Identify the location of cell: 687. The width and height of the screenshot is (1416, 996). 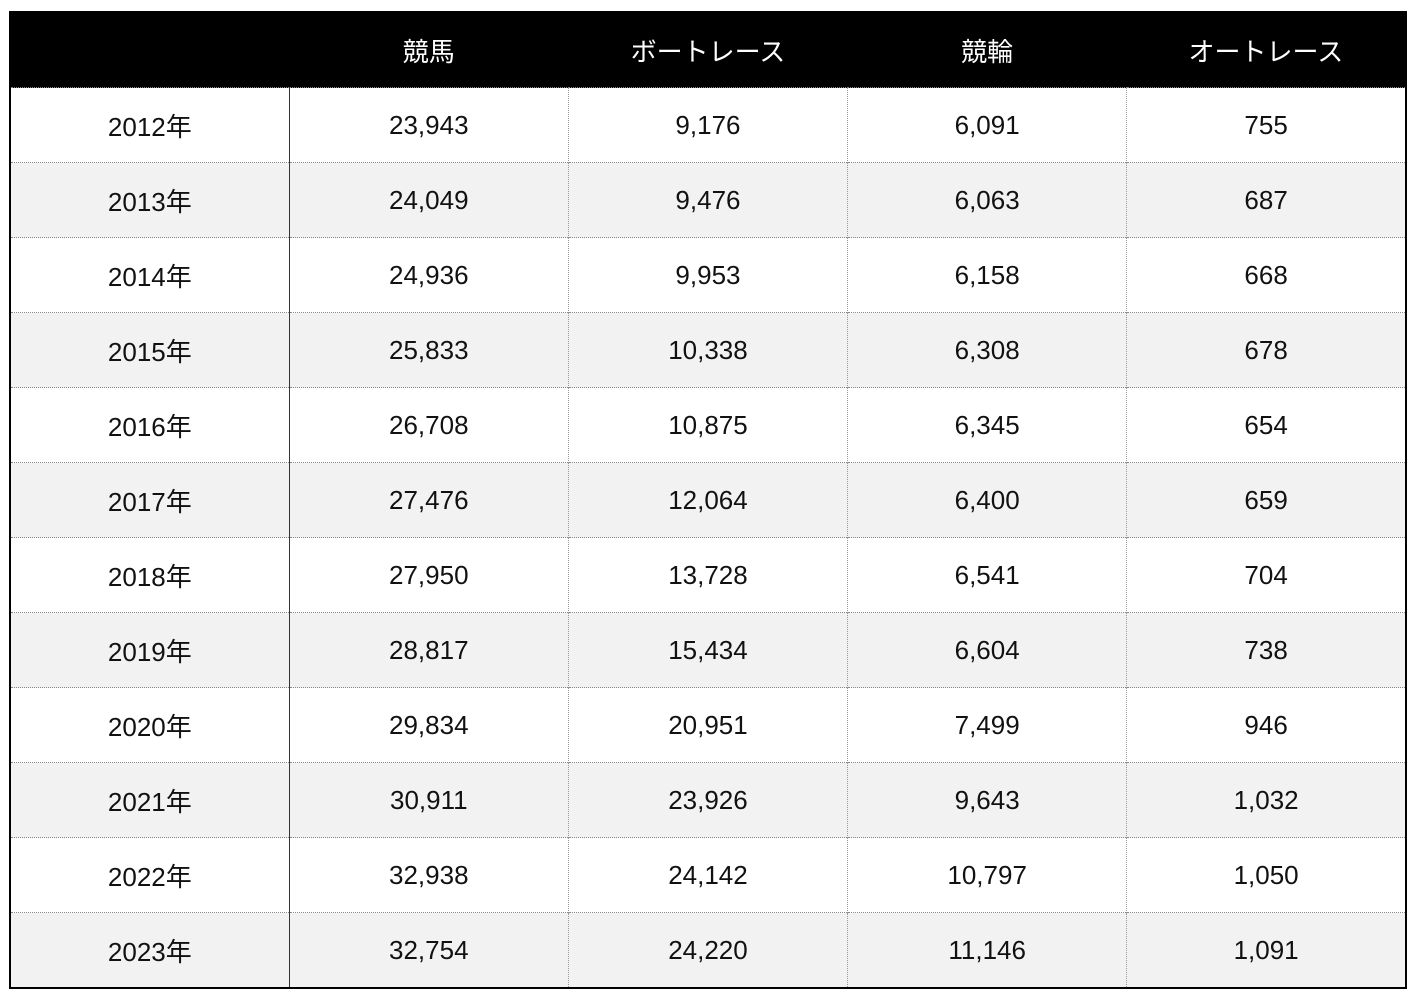
(1266, 200).